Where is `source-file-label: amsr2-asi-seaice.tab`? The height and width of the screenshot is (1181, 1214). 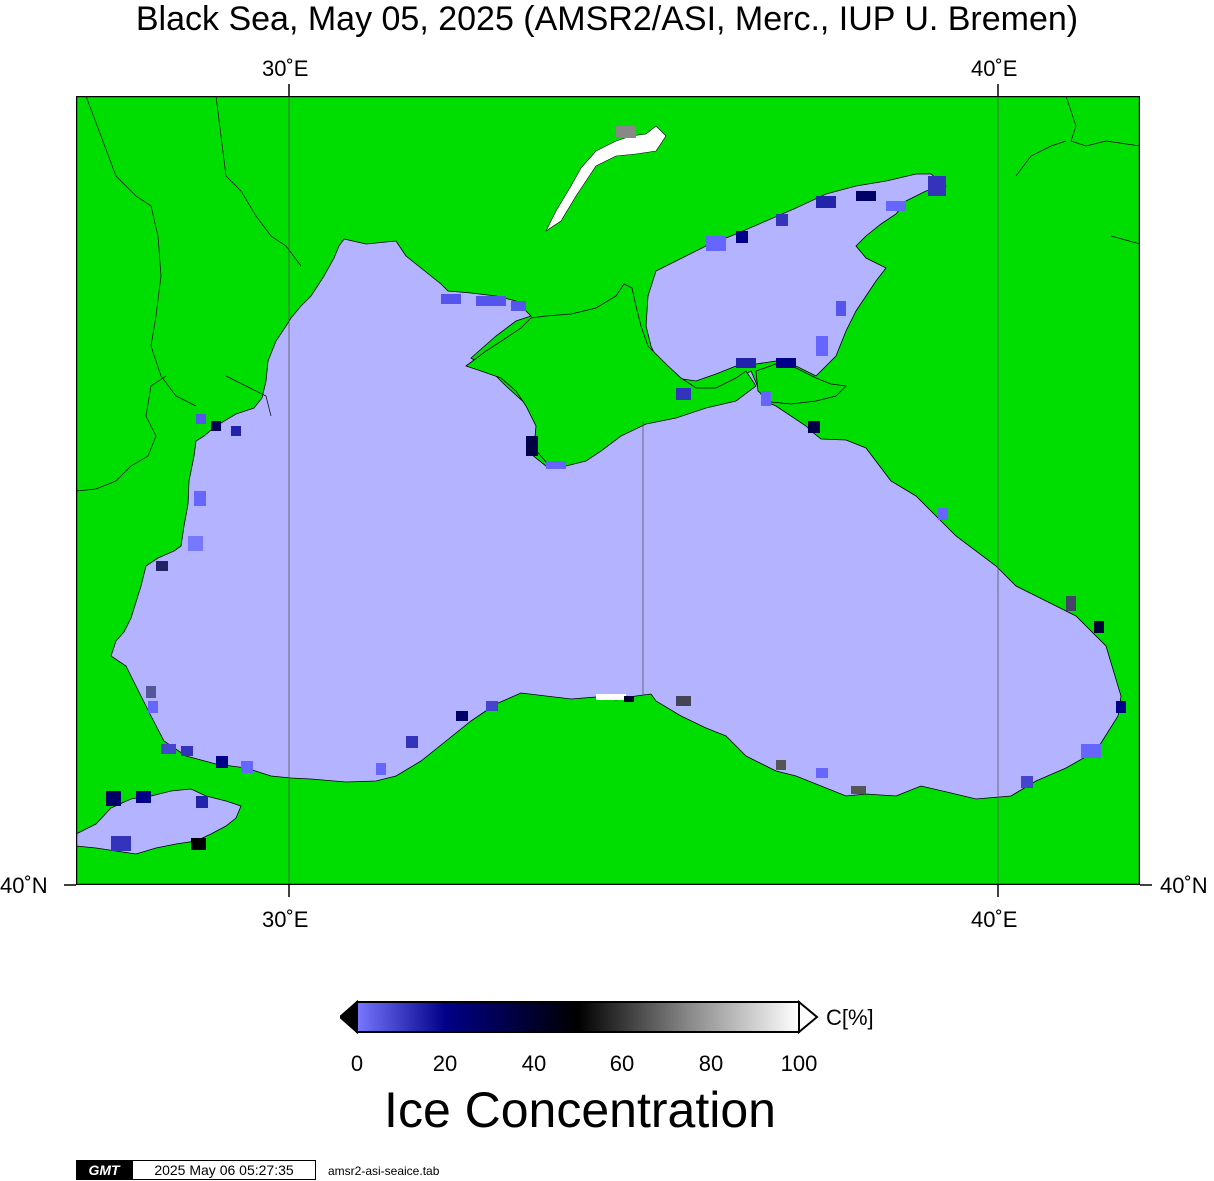 source-file-label: amsr2-asi-seaice.tab is located at coordinates (384, 1171).